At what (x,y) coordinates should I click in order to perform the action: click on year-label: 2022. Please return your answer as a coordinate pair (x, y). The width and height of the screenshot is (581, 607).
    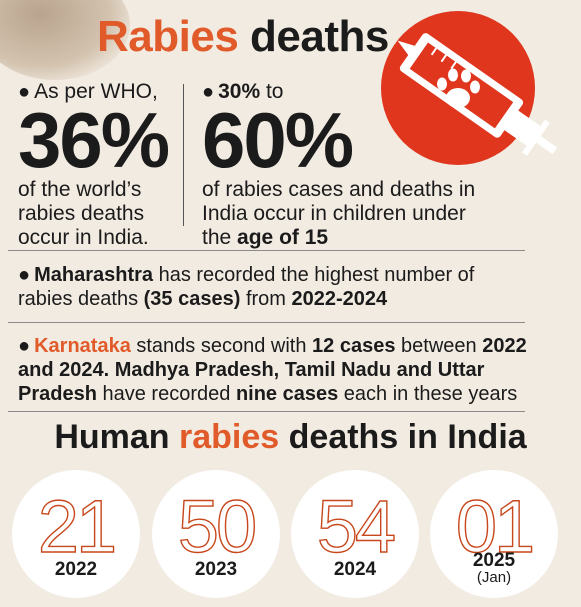
    Looking at the image, I should click on (76, 569).